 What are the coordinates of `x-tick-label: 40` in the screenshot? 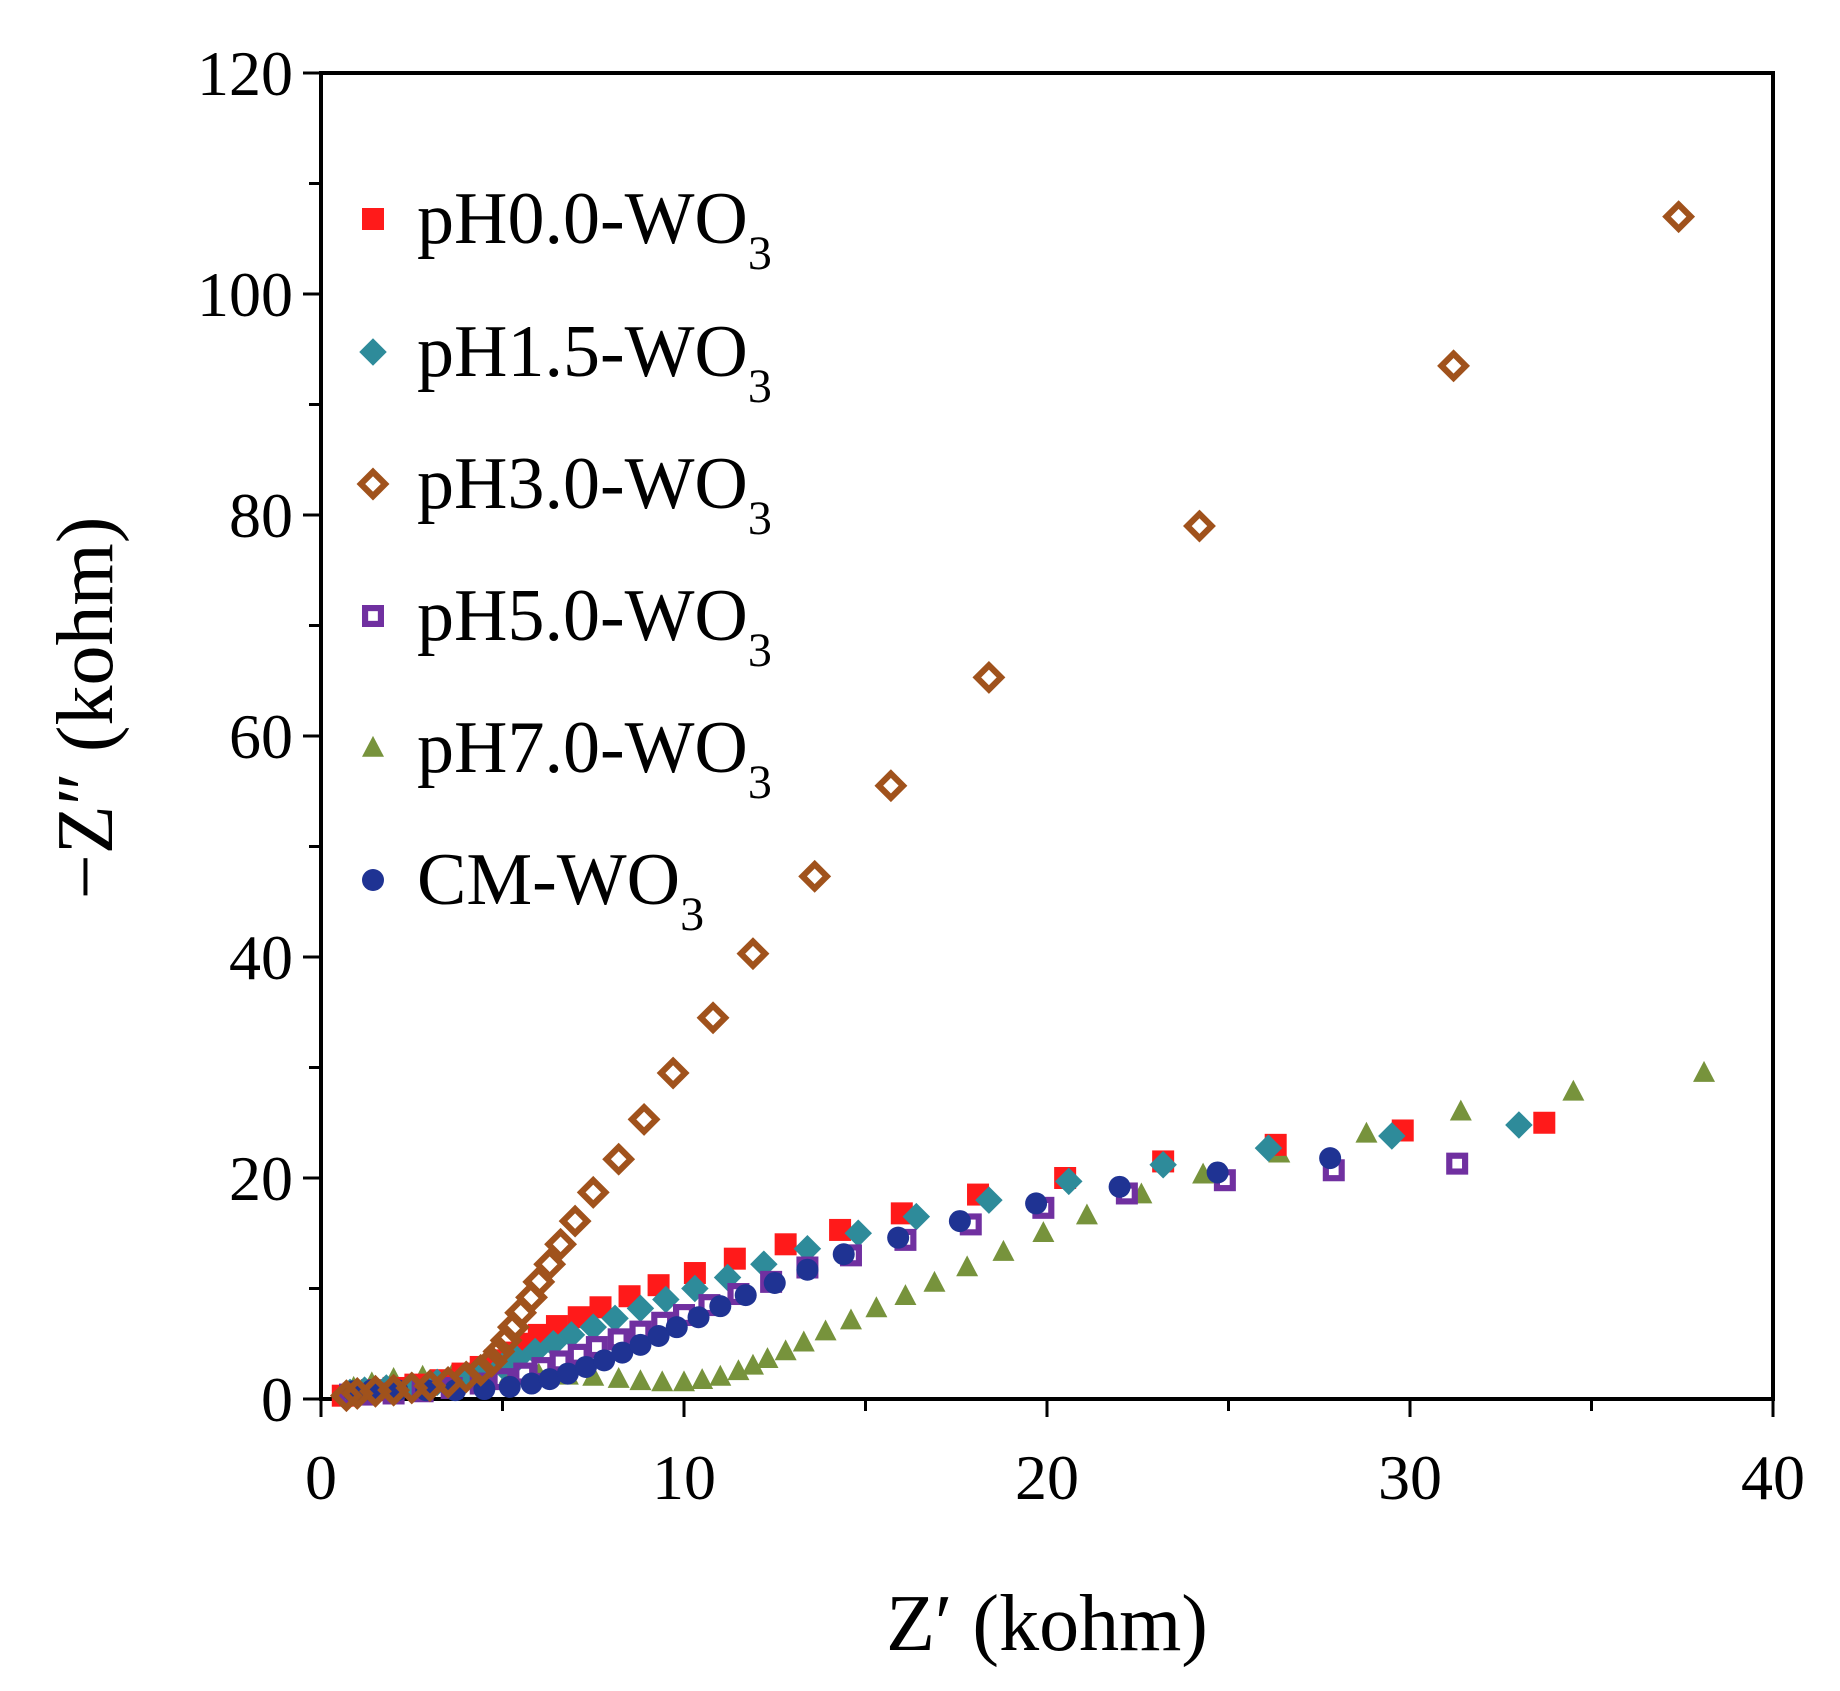 It's located at (1773, 1477).